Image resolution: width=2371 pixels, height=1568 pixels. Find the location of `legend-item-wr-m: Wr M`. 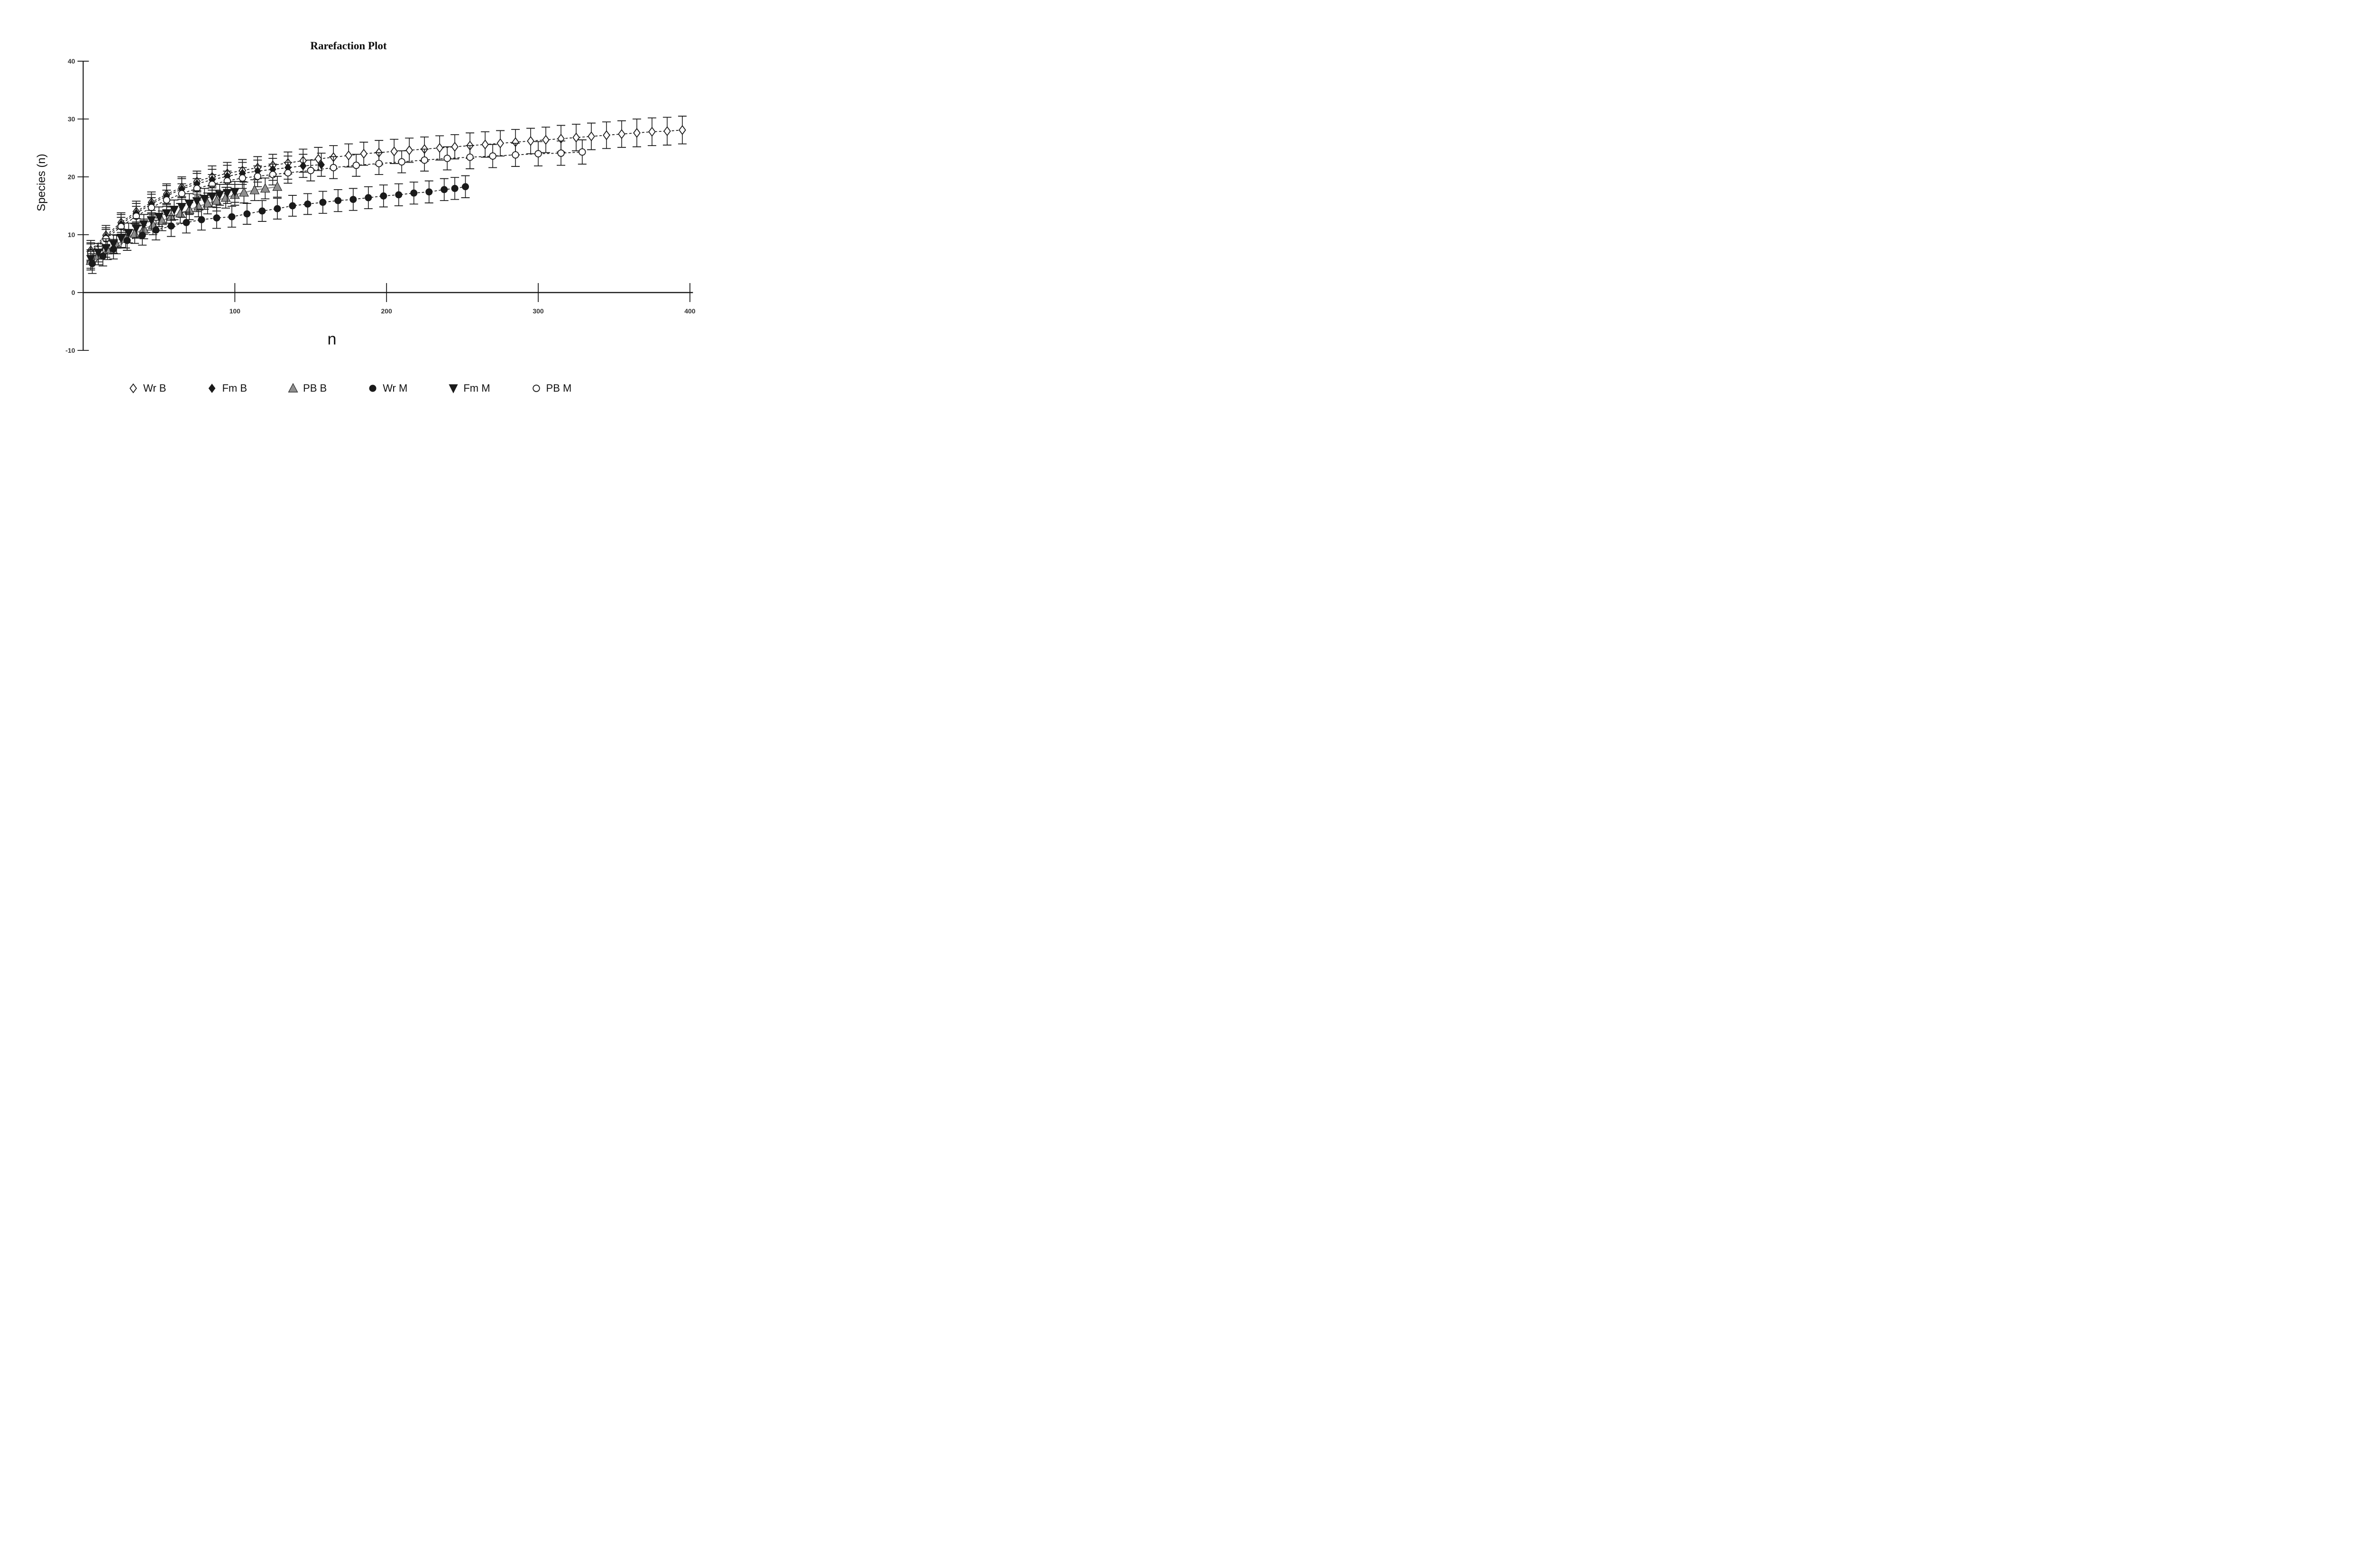

legend-item-wr-m: Wr M is located at coordinates (387, 388).